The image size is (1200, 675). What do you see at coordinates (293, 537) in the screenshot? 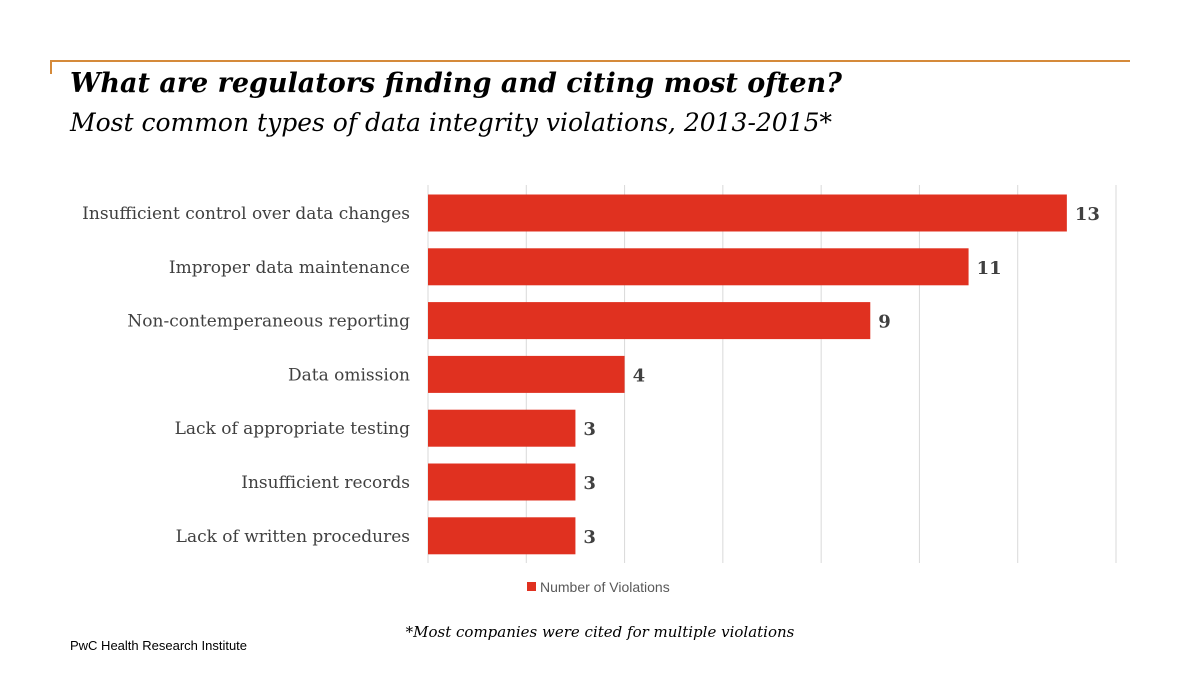
I see `category-label: Lack of written procedures` at bounding box center [293, 537].